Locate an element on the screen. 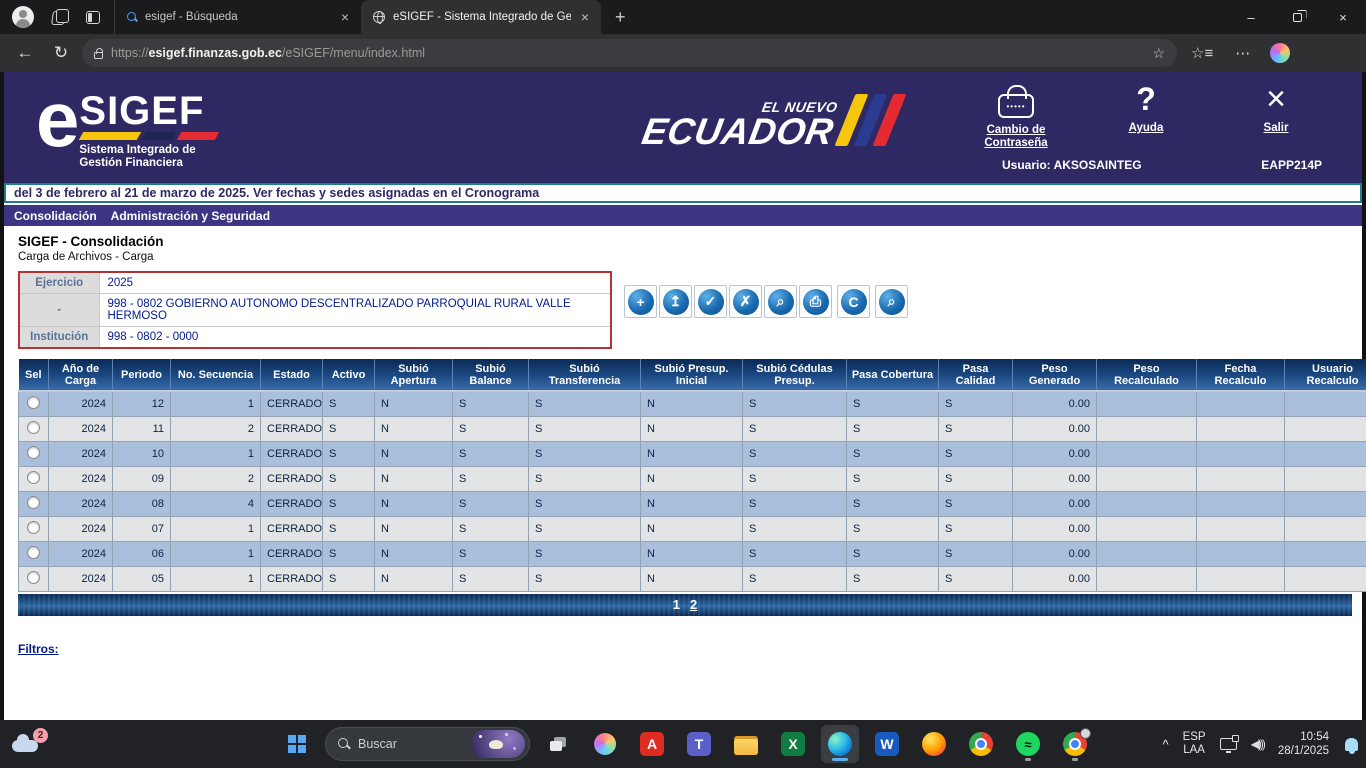  copilot-icon is located at coordinates (1280, 53).